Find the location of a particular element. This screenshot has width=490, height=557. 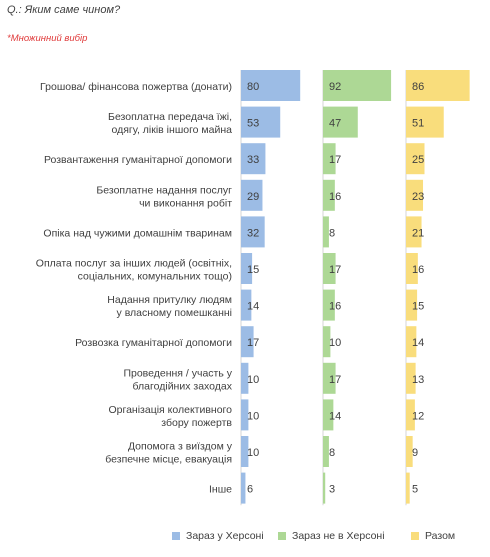

category-label-line: благодійних заходах is located at coordinates (183, 386).